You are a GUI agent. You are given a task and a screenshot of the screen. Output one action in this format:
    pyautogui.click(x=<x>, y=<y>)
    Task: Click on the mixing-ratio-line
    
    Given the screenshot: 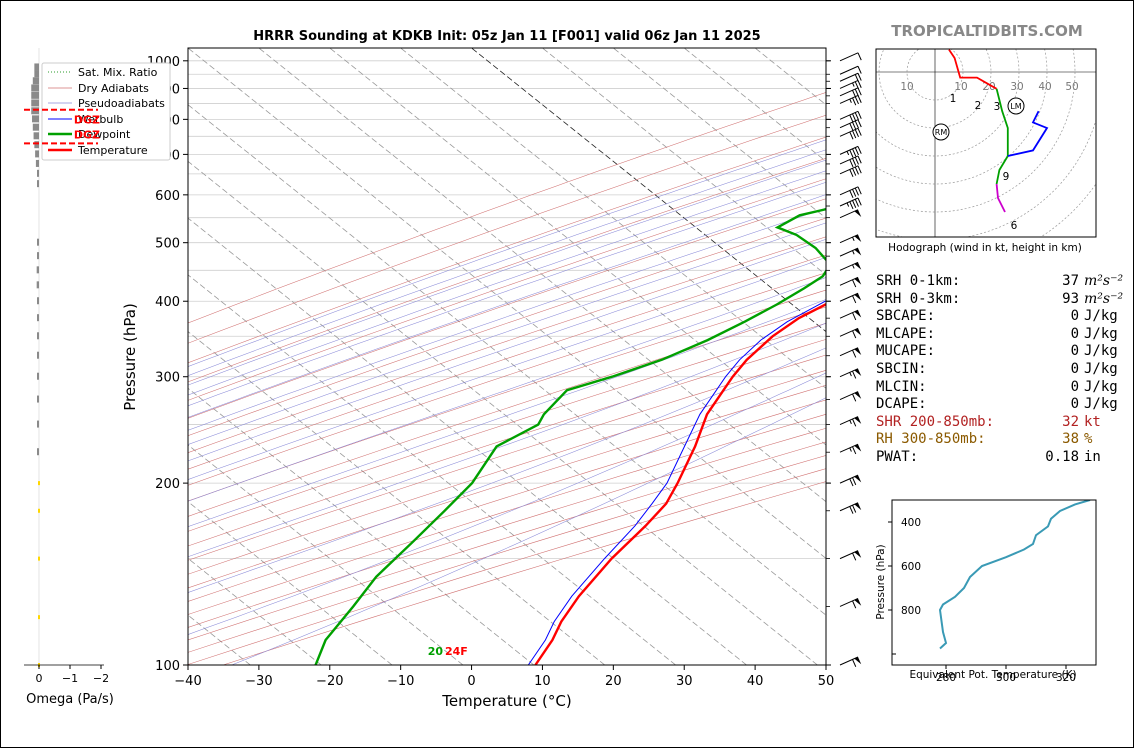 What is the action you would take?
    pyautogui.click(x=1079, y=145)
    